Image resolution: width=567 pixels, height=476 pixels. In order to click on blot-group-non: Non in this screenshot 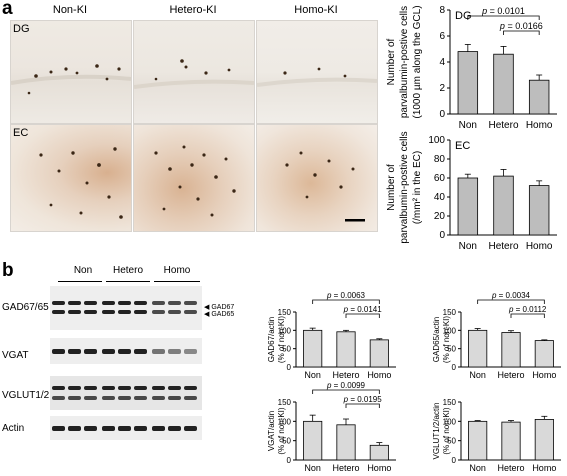, I will do `click(83, 270)`.